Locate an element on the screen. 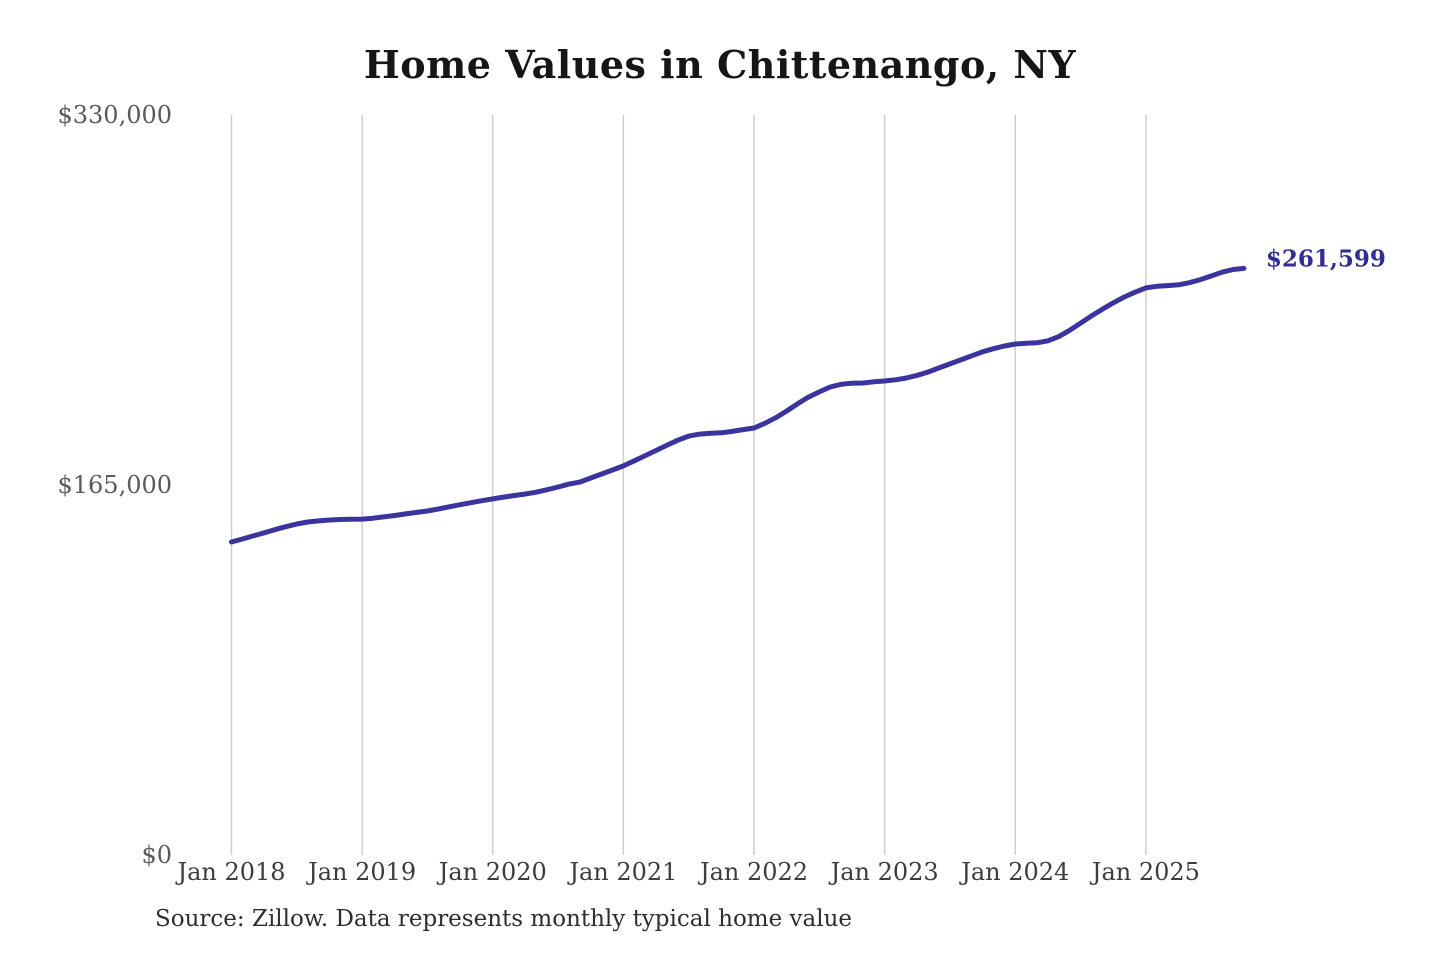 The width and height of the screenshot is (1440, 960). x-tick-label: Jan 2022 is located at coordinates (754, 872).